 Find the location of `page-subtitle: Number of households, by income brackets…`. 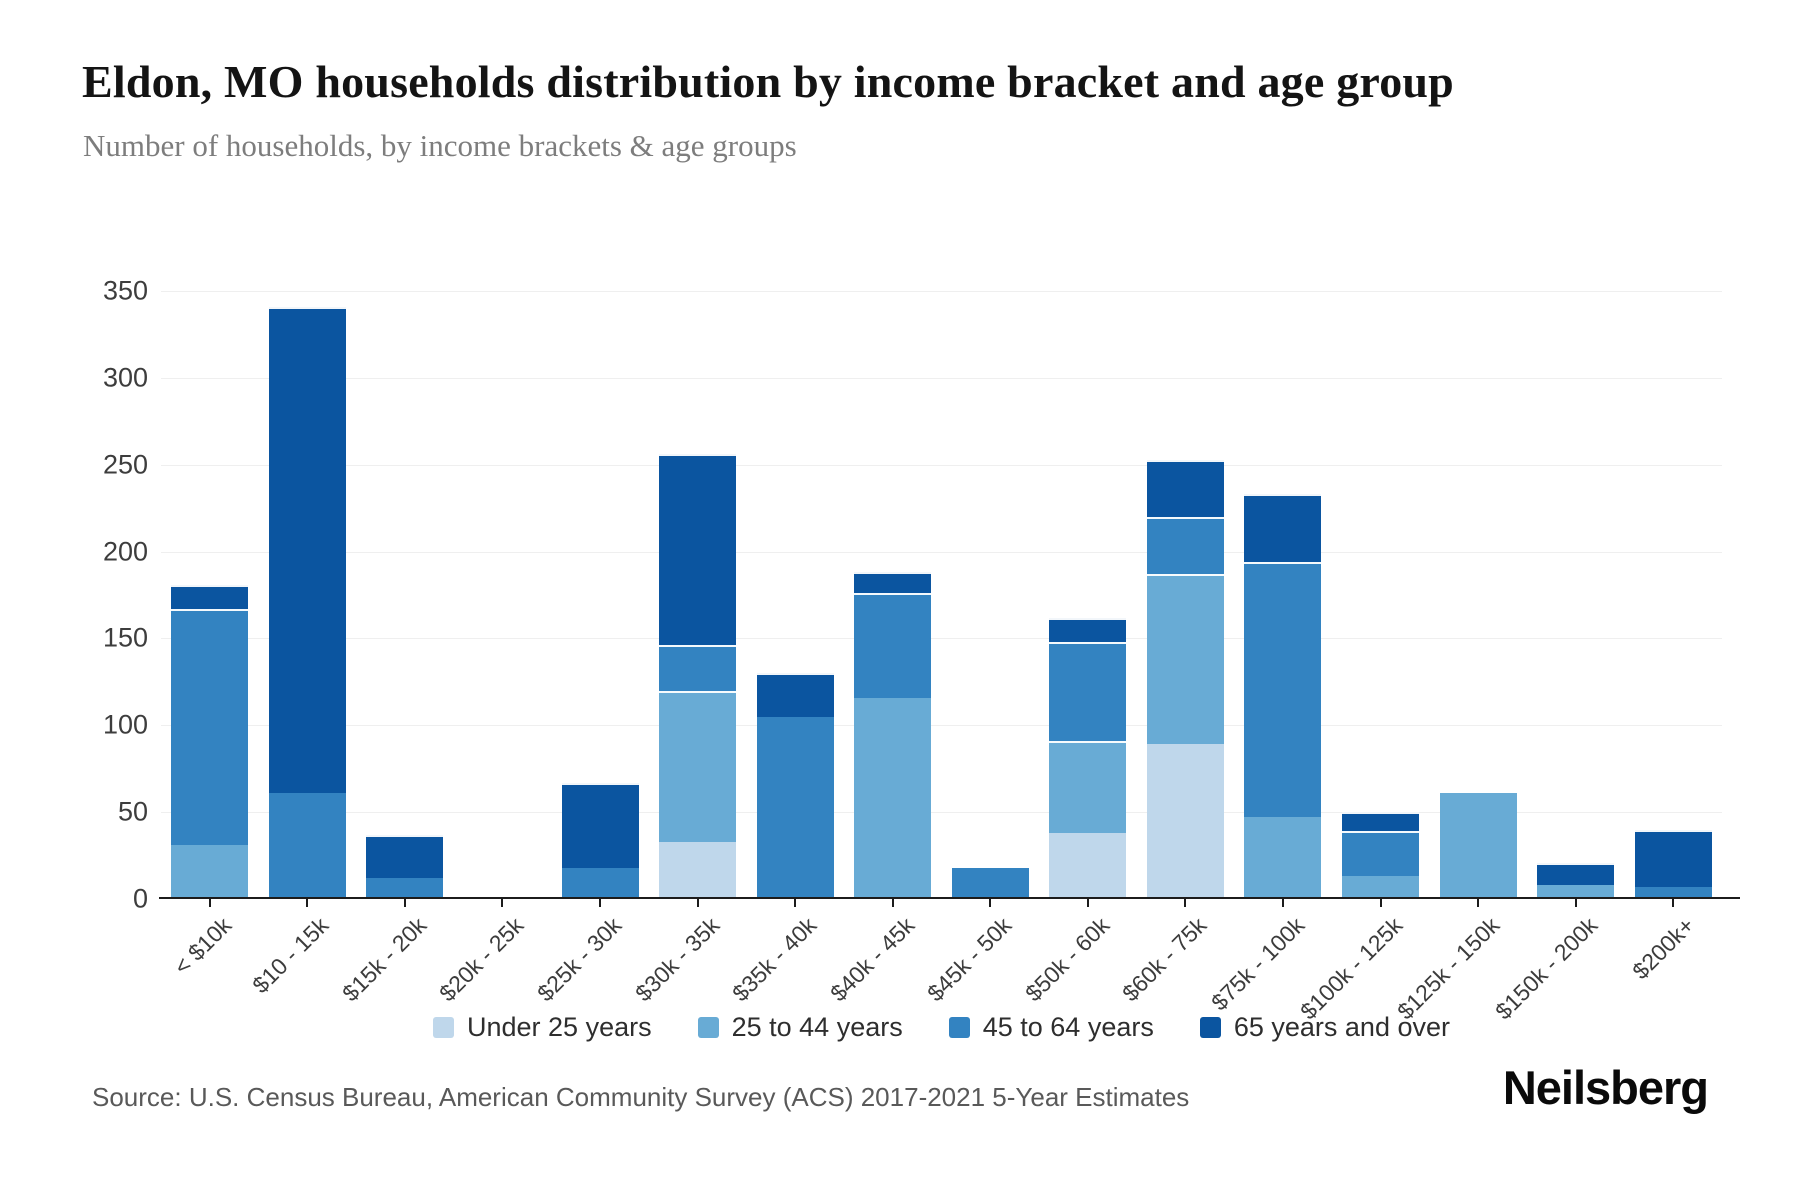

page-subtitle: Number of households, by income brackets… is located at coordinates (440, 145).